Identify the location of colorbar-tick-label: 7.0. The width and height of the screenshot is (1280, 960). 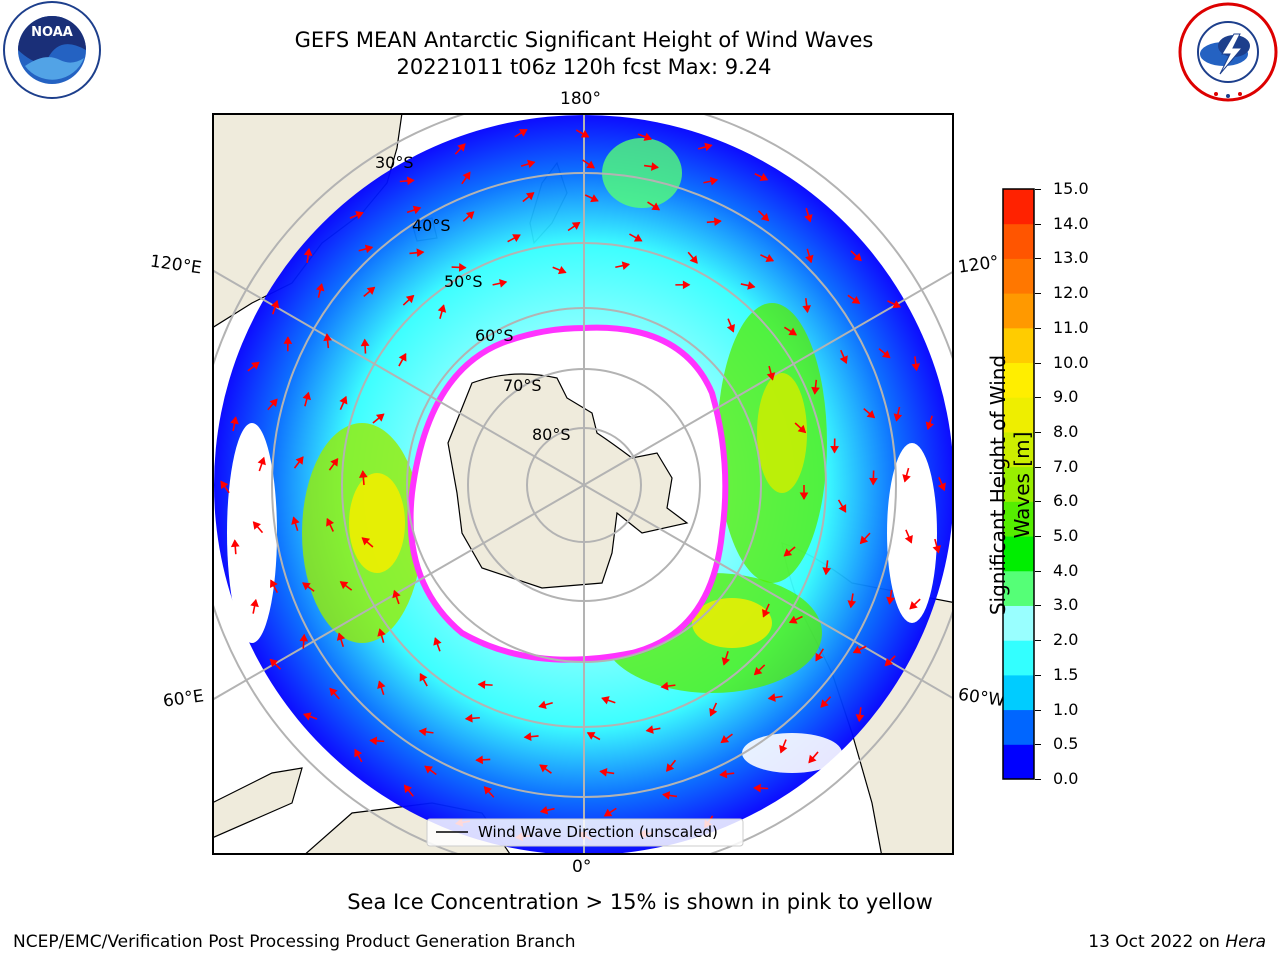
(1066, 466).